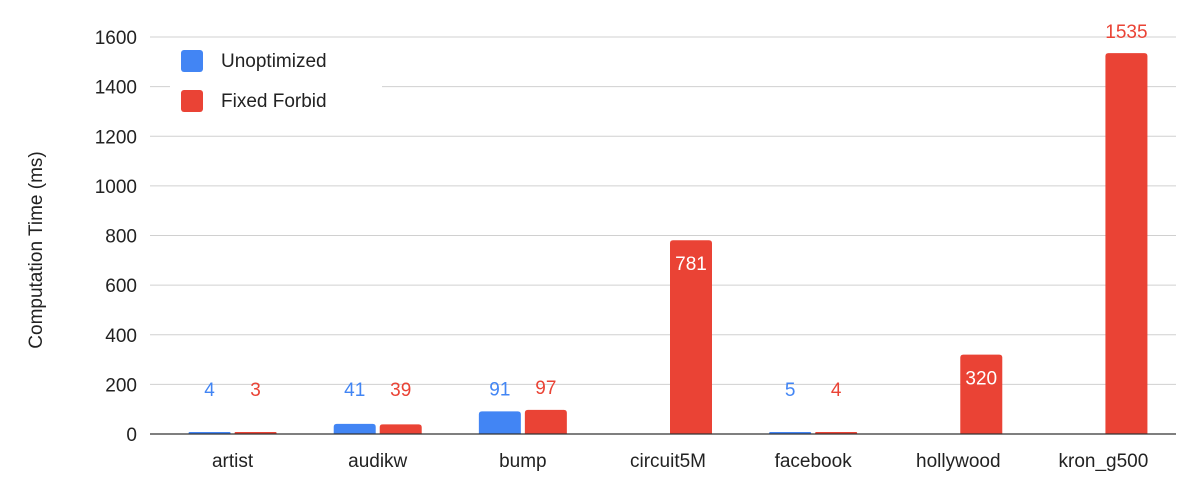 Image resolution: width=1200 pixels, height=501 pixels. What do you see at coordinates (958, 461) in the screenshot?
I see `x-tick-label: hollywood` at bounding box center [958, 461].